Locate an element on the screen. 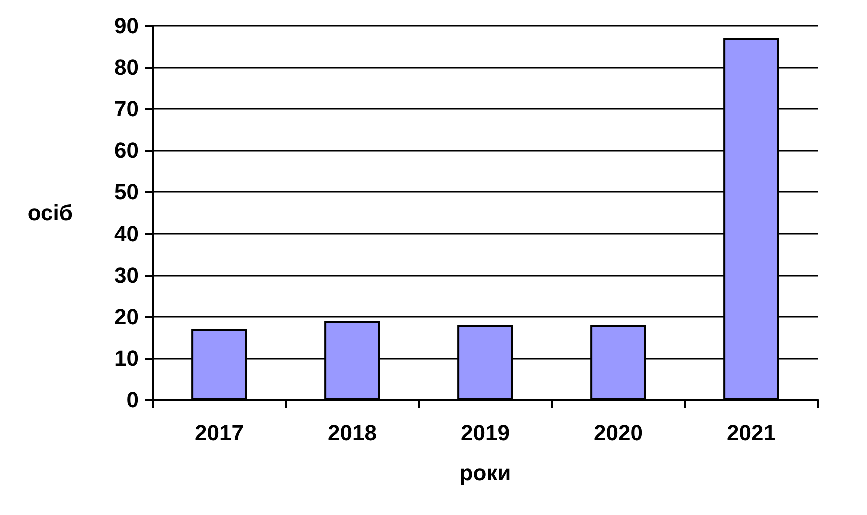 This screenshot has width=867, height=515. y-tick-label: 20 is located at coordinates (126, 317).